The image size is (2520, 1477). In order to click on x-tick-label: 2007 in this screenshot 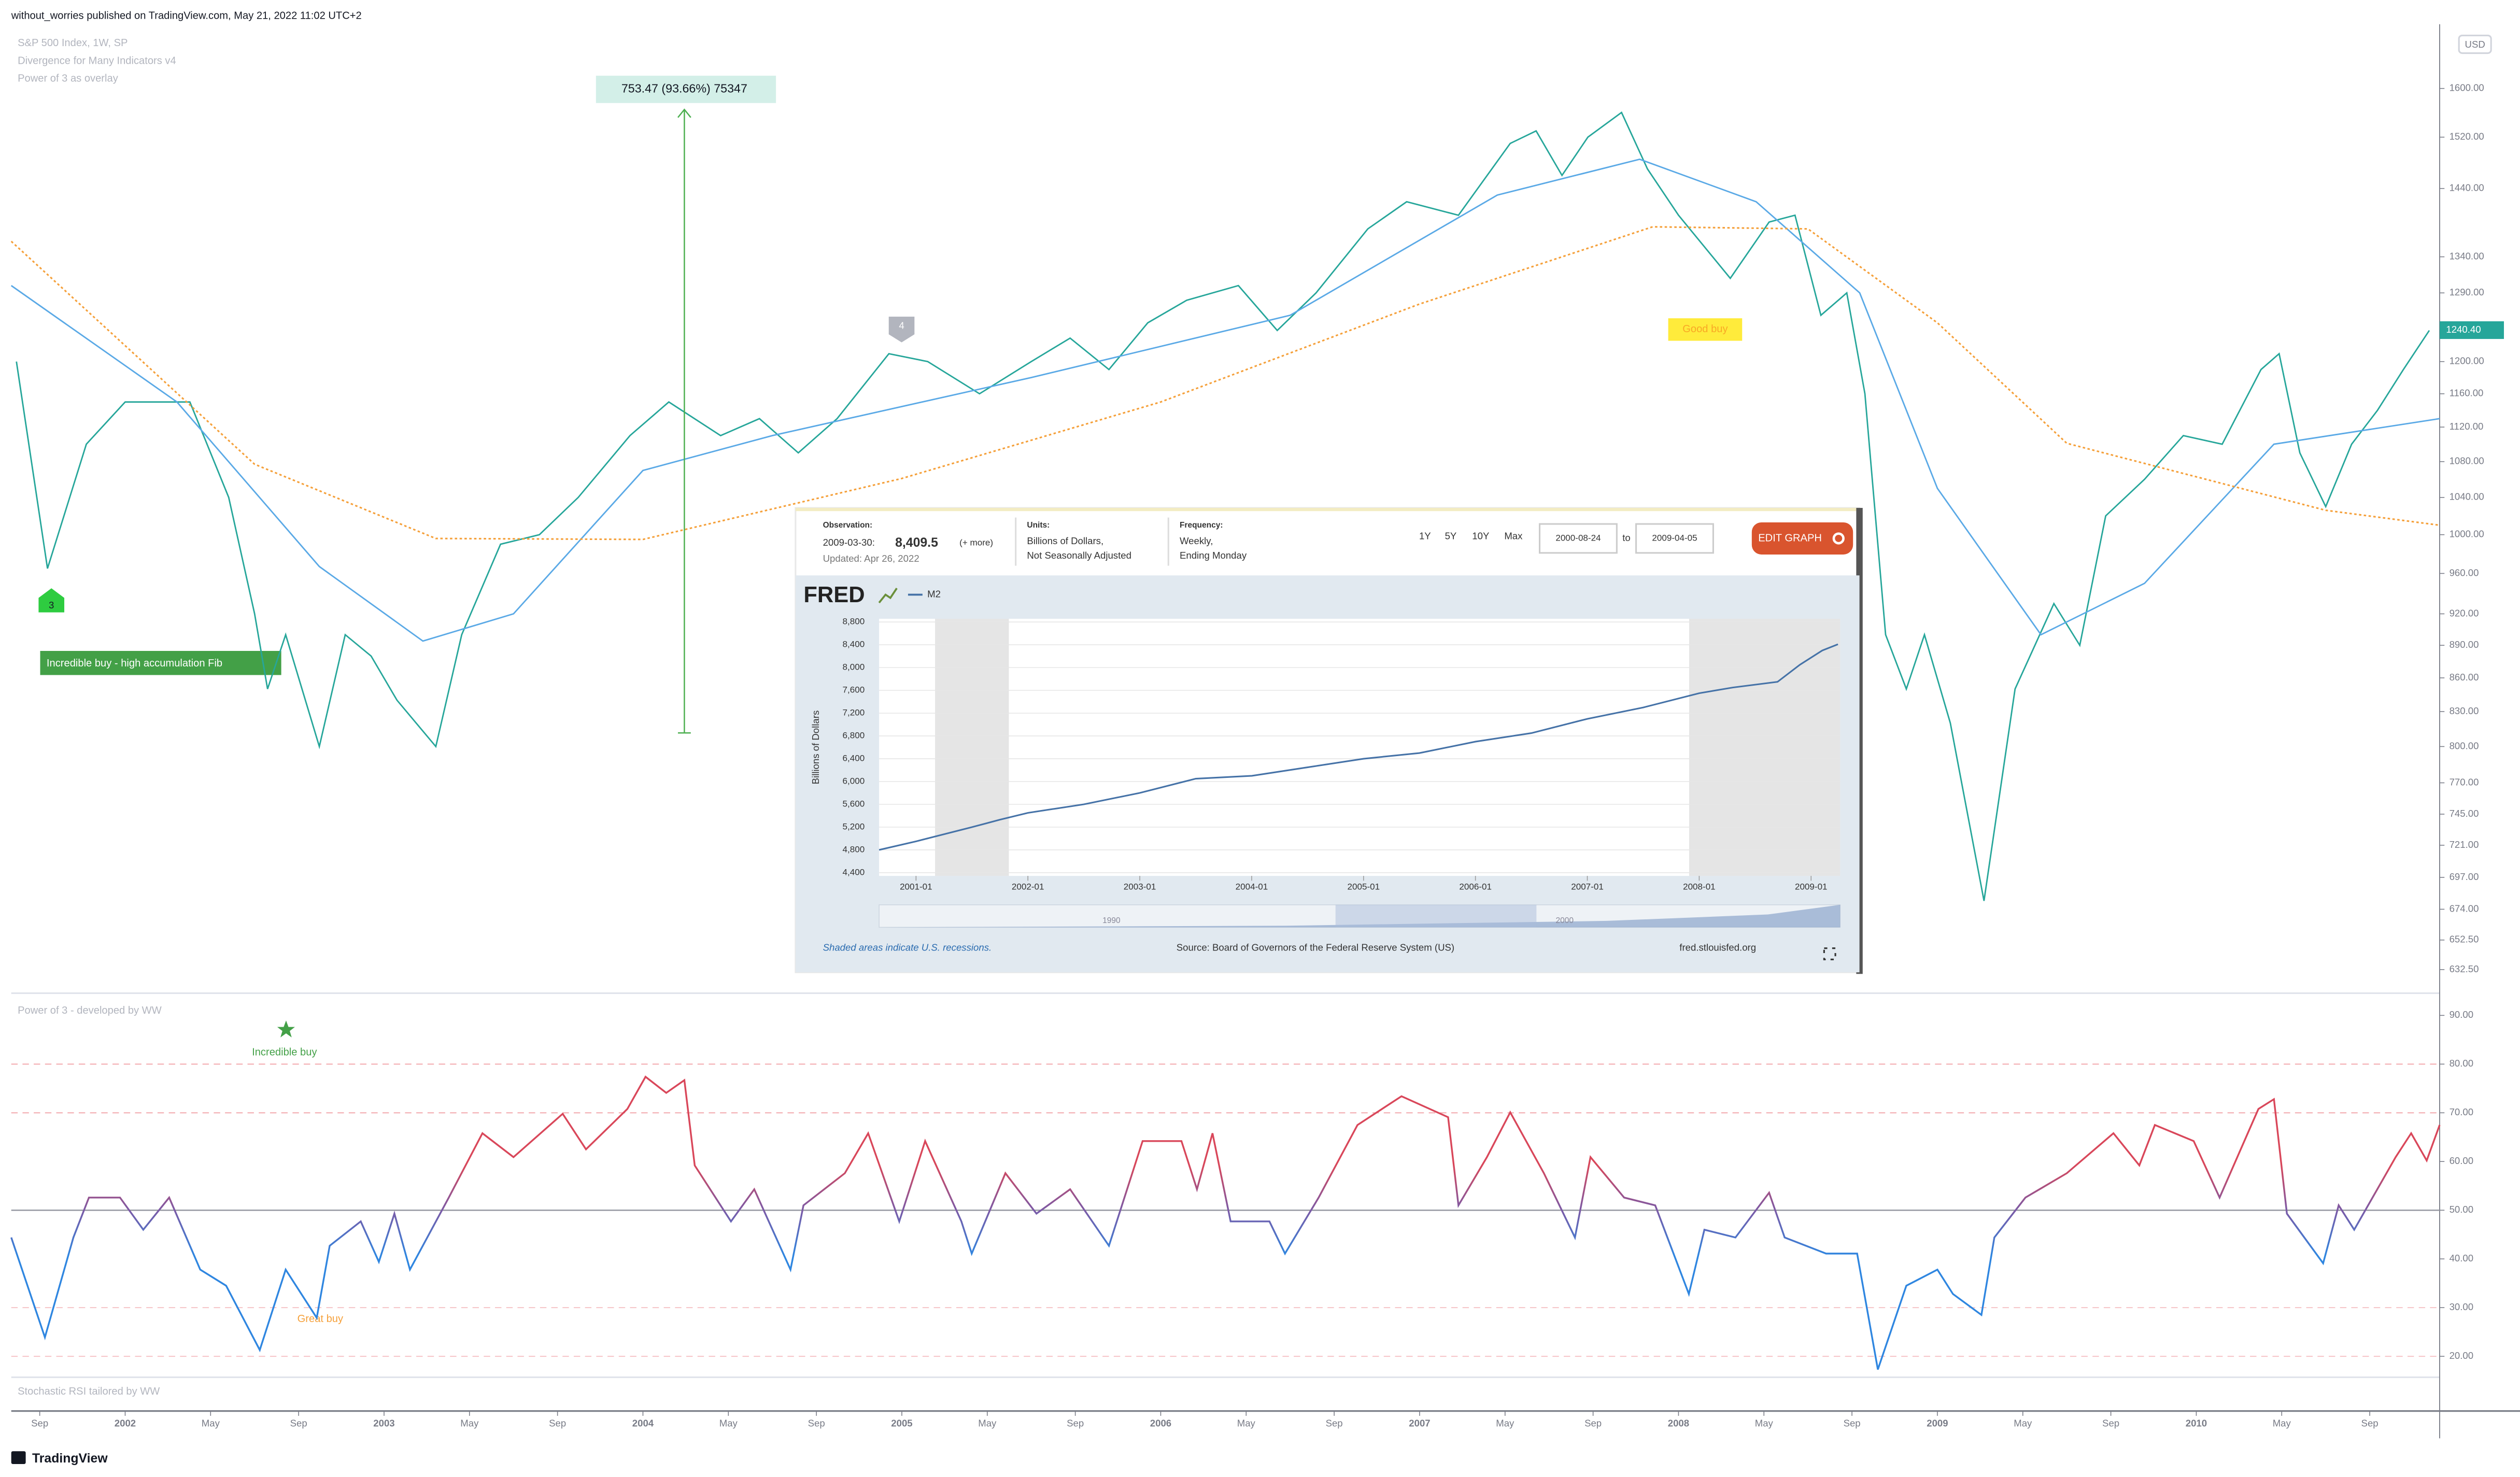, I will do `click(1419, 1423)`.